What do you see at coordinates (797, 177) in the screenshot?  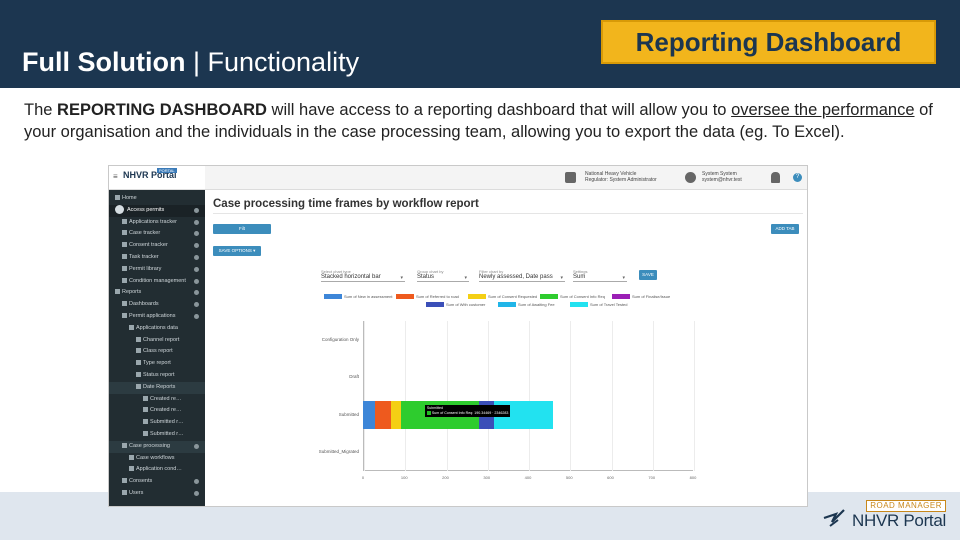 I see `help-icon: ?` at bounding box center [797, 177].